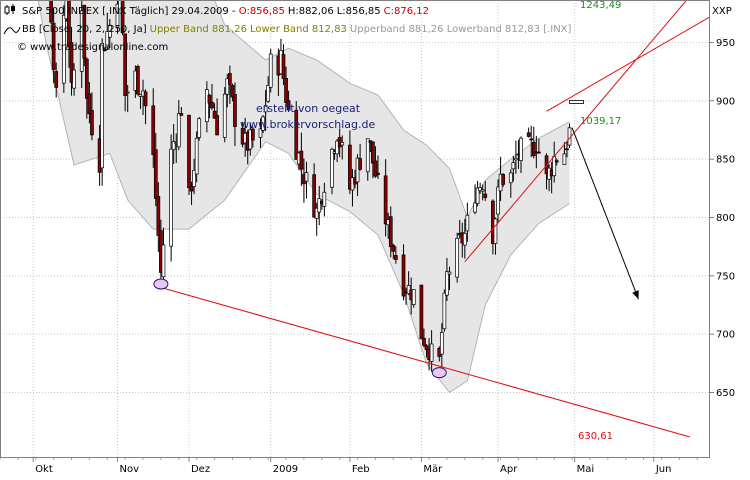 The width and height of the screenshot is (750, 480). Describe the element at coordinates (725, 335) in the screenshot. I see `y-tick-label: 700` at that location.